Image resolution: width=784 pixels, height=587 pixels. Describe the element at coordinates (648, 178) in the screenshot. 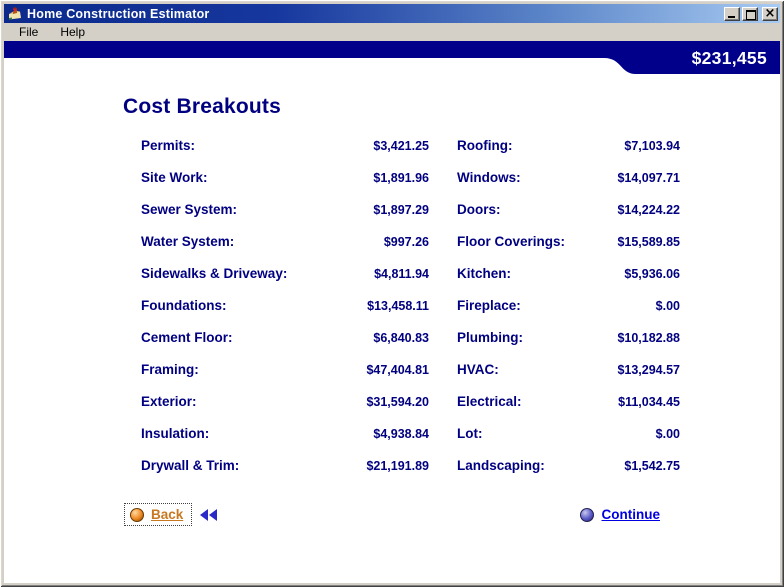

I see `cost-value: $14,097.71` at that location.